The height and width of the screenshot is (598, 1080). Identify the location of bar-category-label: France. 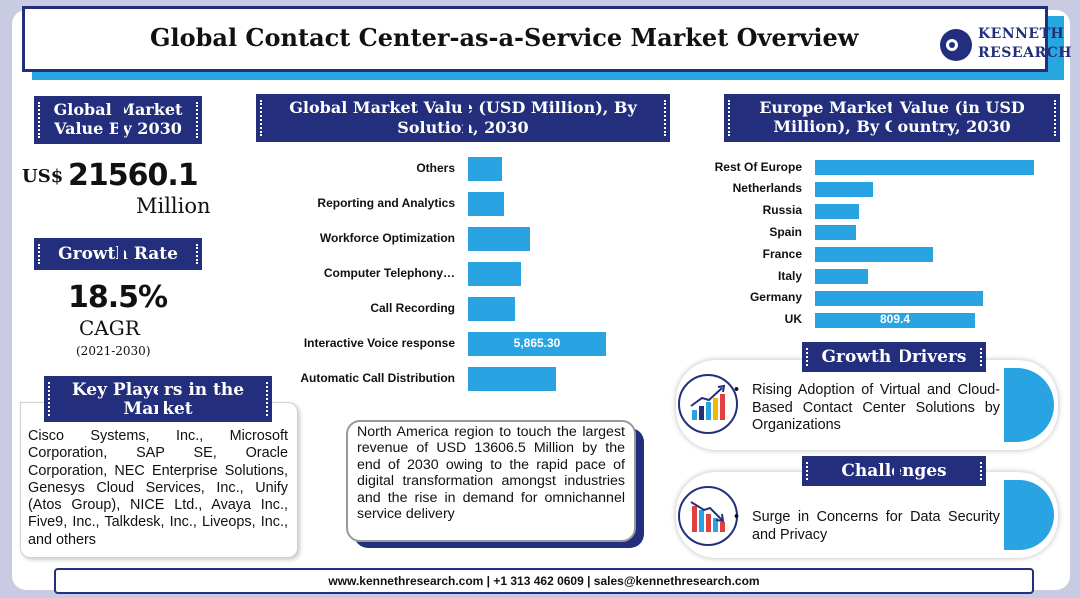
(782, 253).